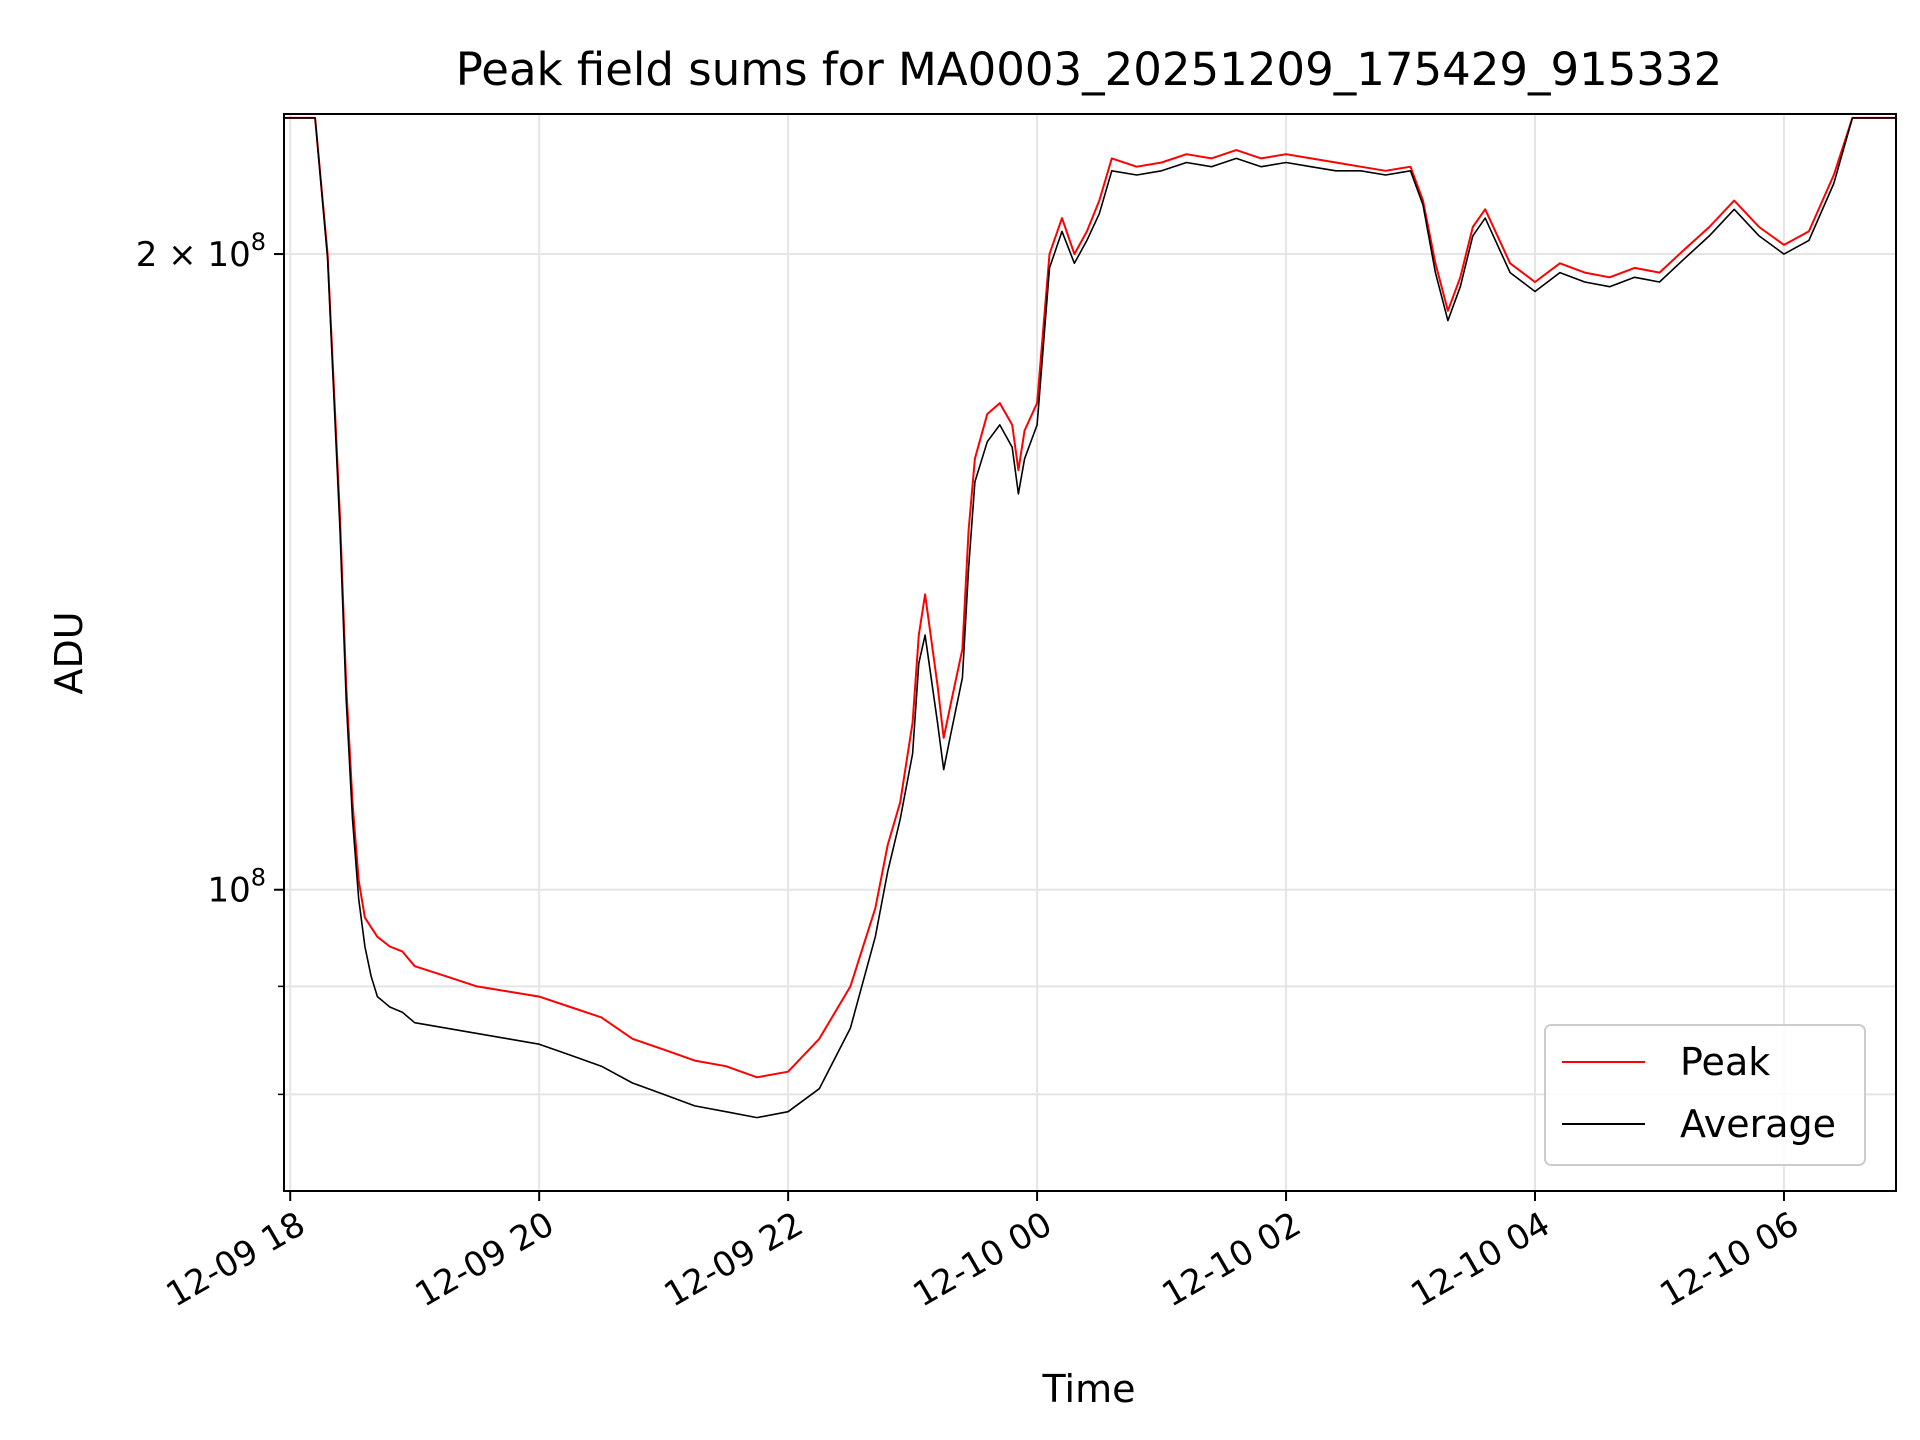 The image size is (1920, 1440). What do you see at coordinates (172, 255) in the screenshot?
I see `y-tick-mantissa: 2 ×` at bounding box center [172, 255].